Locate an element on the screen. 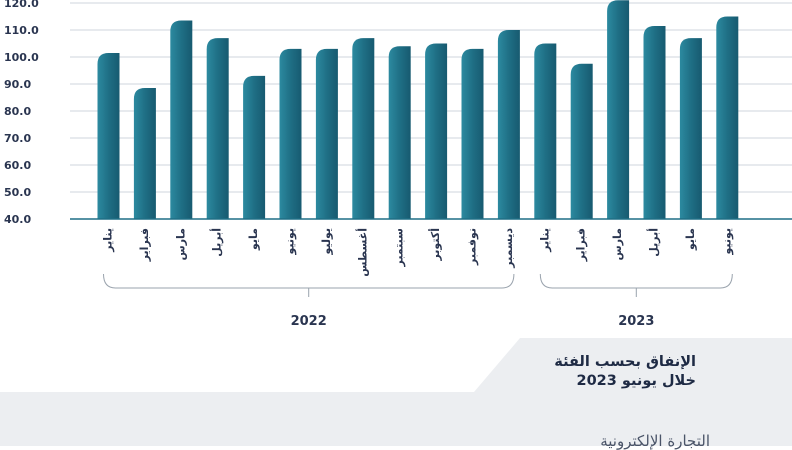 This screenshot has width=792, height=450. panel-title-line1: الإنفاق بحسب الفئة is located at coordinates (625, 362).